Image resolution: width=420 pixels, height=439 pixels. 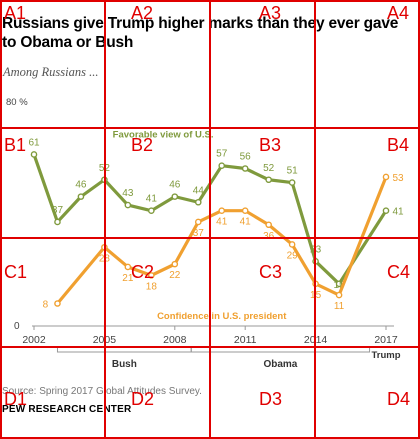 What do you see at coordinates (105, 340) in the screenshot?
I see `x-tick-label: 2005` at bounding box center [105, 340].